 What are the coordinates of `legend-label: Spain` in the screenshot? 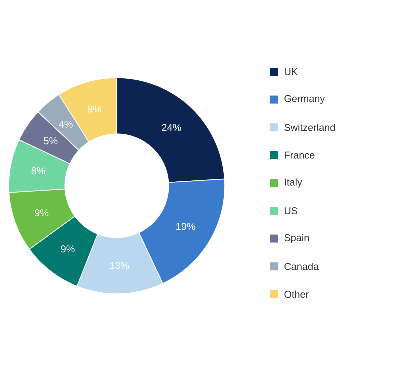 It's located at (297, 239).